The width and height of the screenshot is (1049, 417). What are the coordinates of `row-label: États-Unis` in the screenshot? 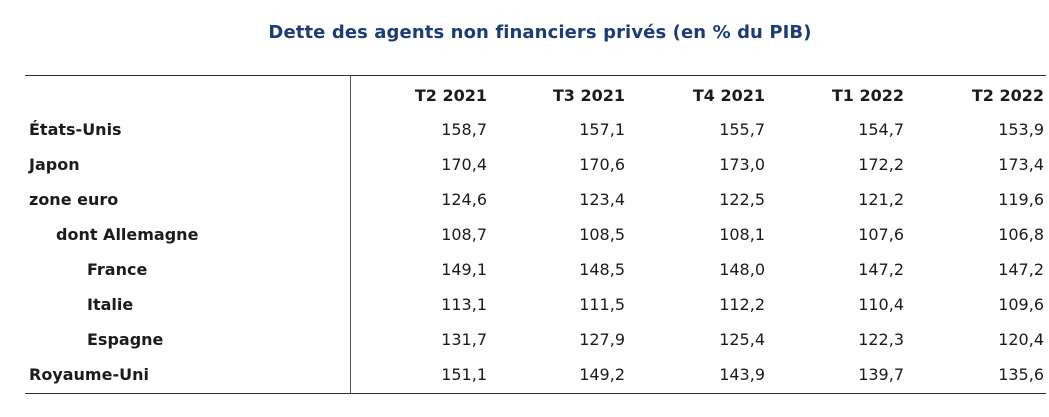 It's located at (75, 129).